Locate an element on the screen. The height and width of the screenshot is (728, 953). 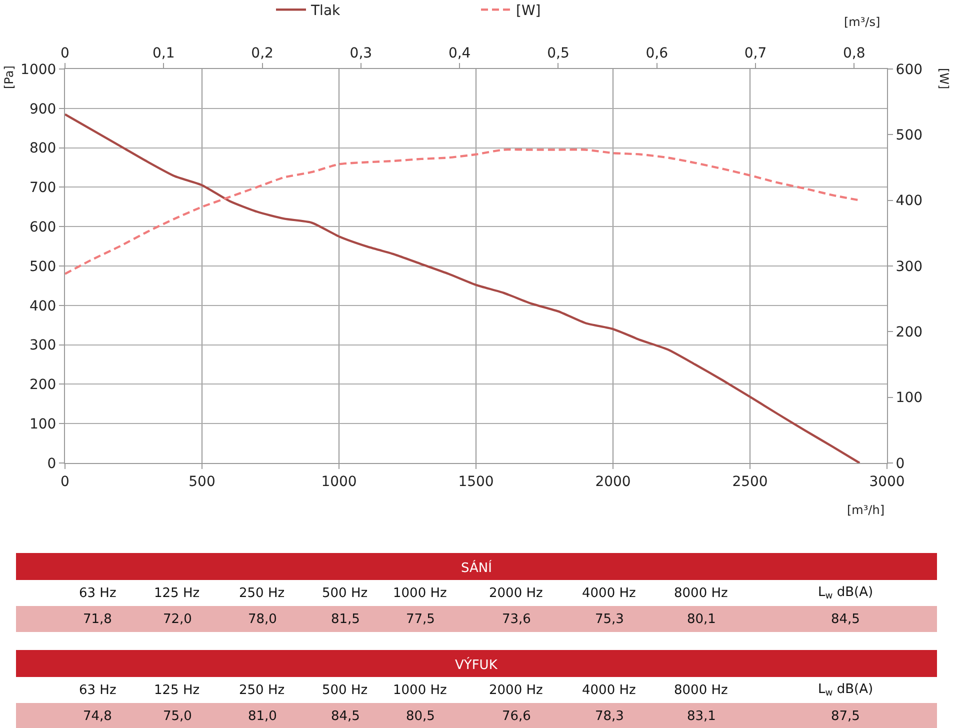
data-label: 78,3 is located at coordinates (609, 716).